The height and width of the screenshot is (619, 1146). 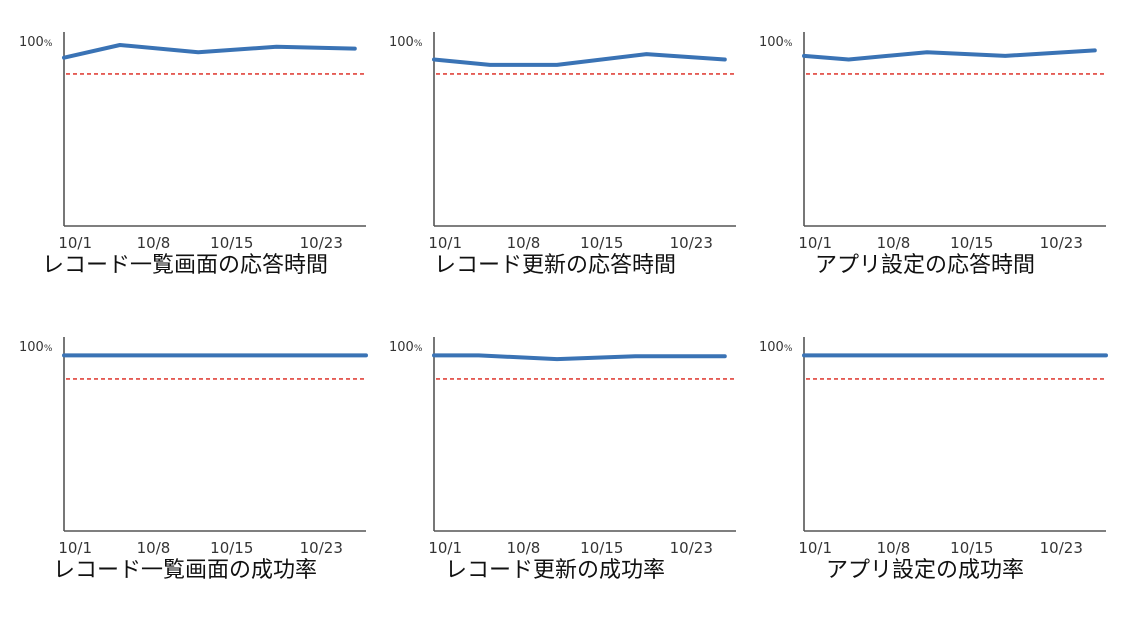 I want to click on chart-title: レコード更新の応答時間, so click(x=554, y=265).